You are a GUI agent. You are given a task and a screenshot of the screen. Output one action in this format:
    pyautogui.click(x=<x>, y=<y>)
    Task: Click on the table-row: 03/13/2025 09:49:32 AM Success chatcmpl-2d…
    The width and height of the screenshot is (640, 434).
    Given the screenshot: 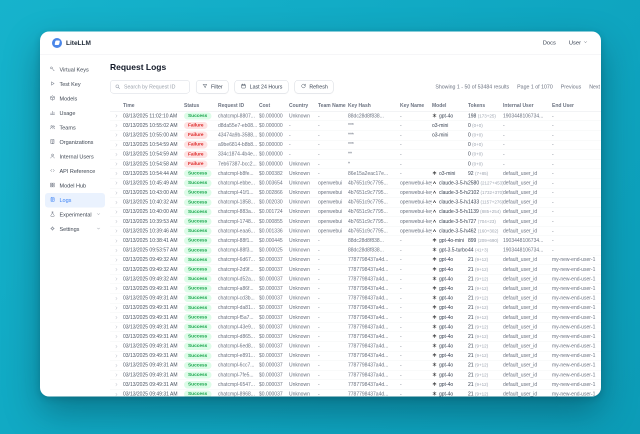 What is the action you would take?
    pyautogui.click(x=355, y=270)
    